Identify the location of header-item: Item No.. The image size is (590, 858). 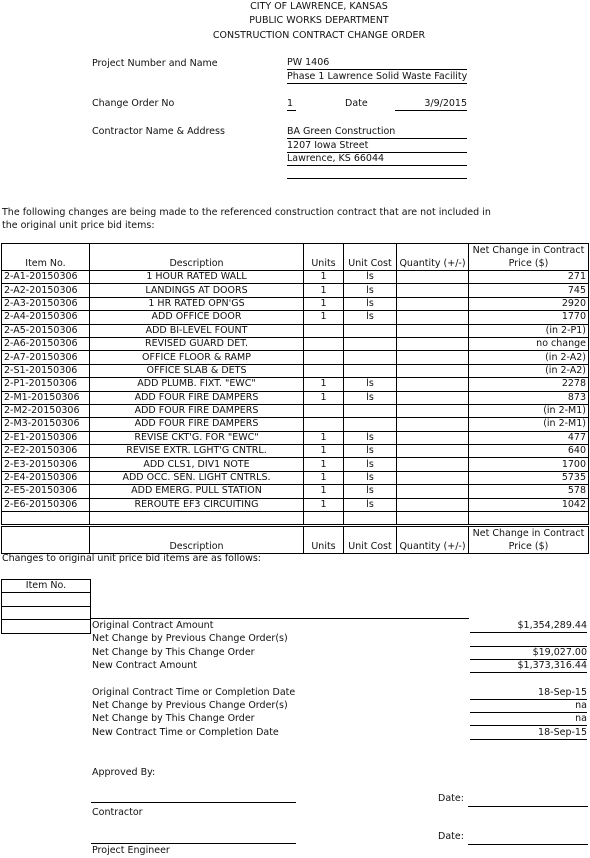
(45, 257).